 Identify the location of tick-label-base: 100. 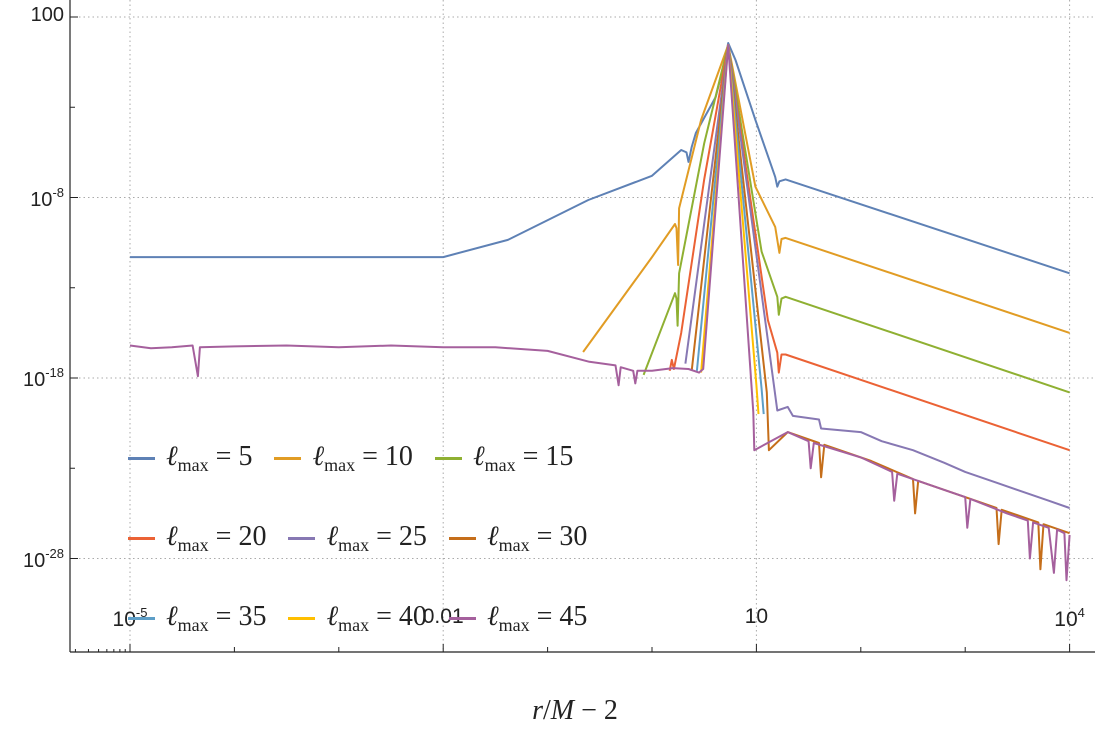
(47, 15).